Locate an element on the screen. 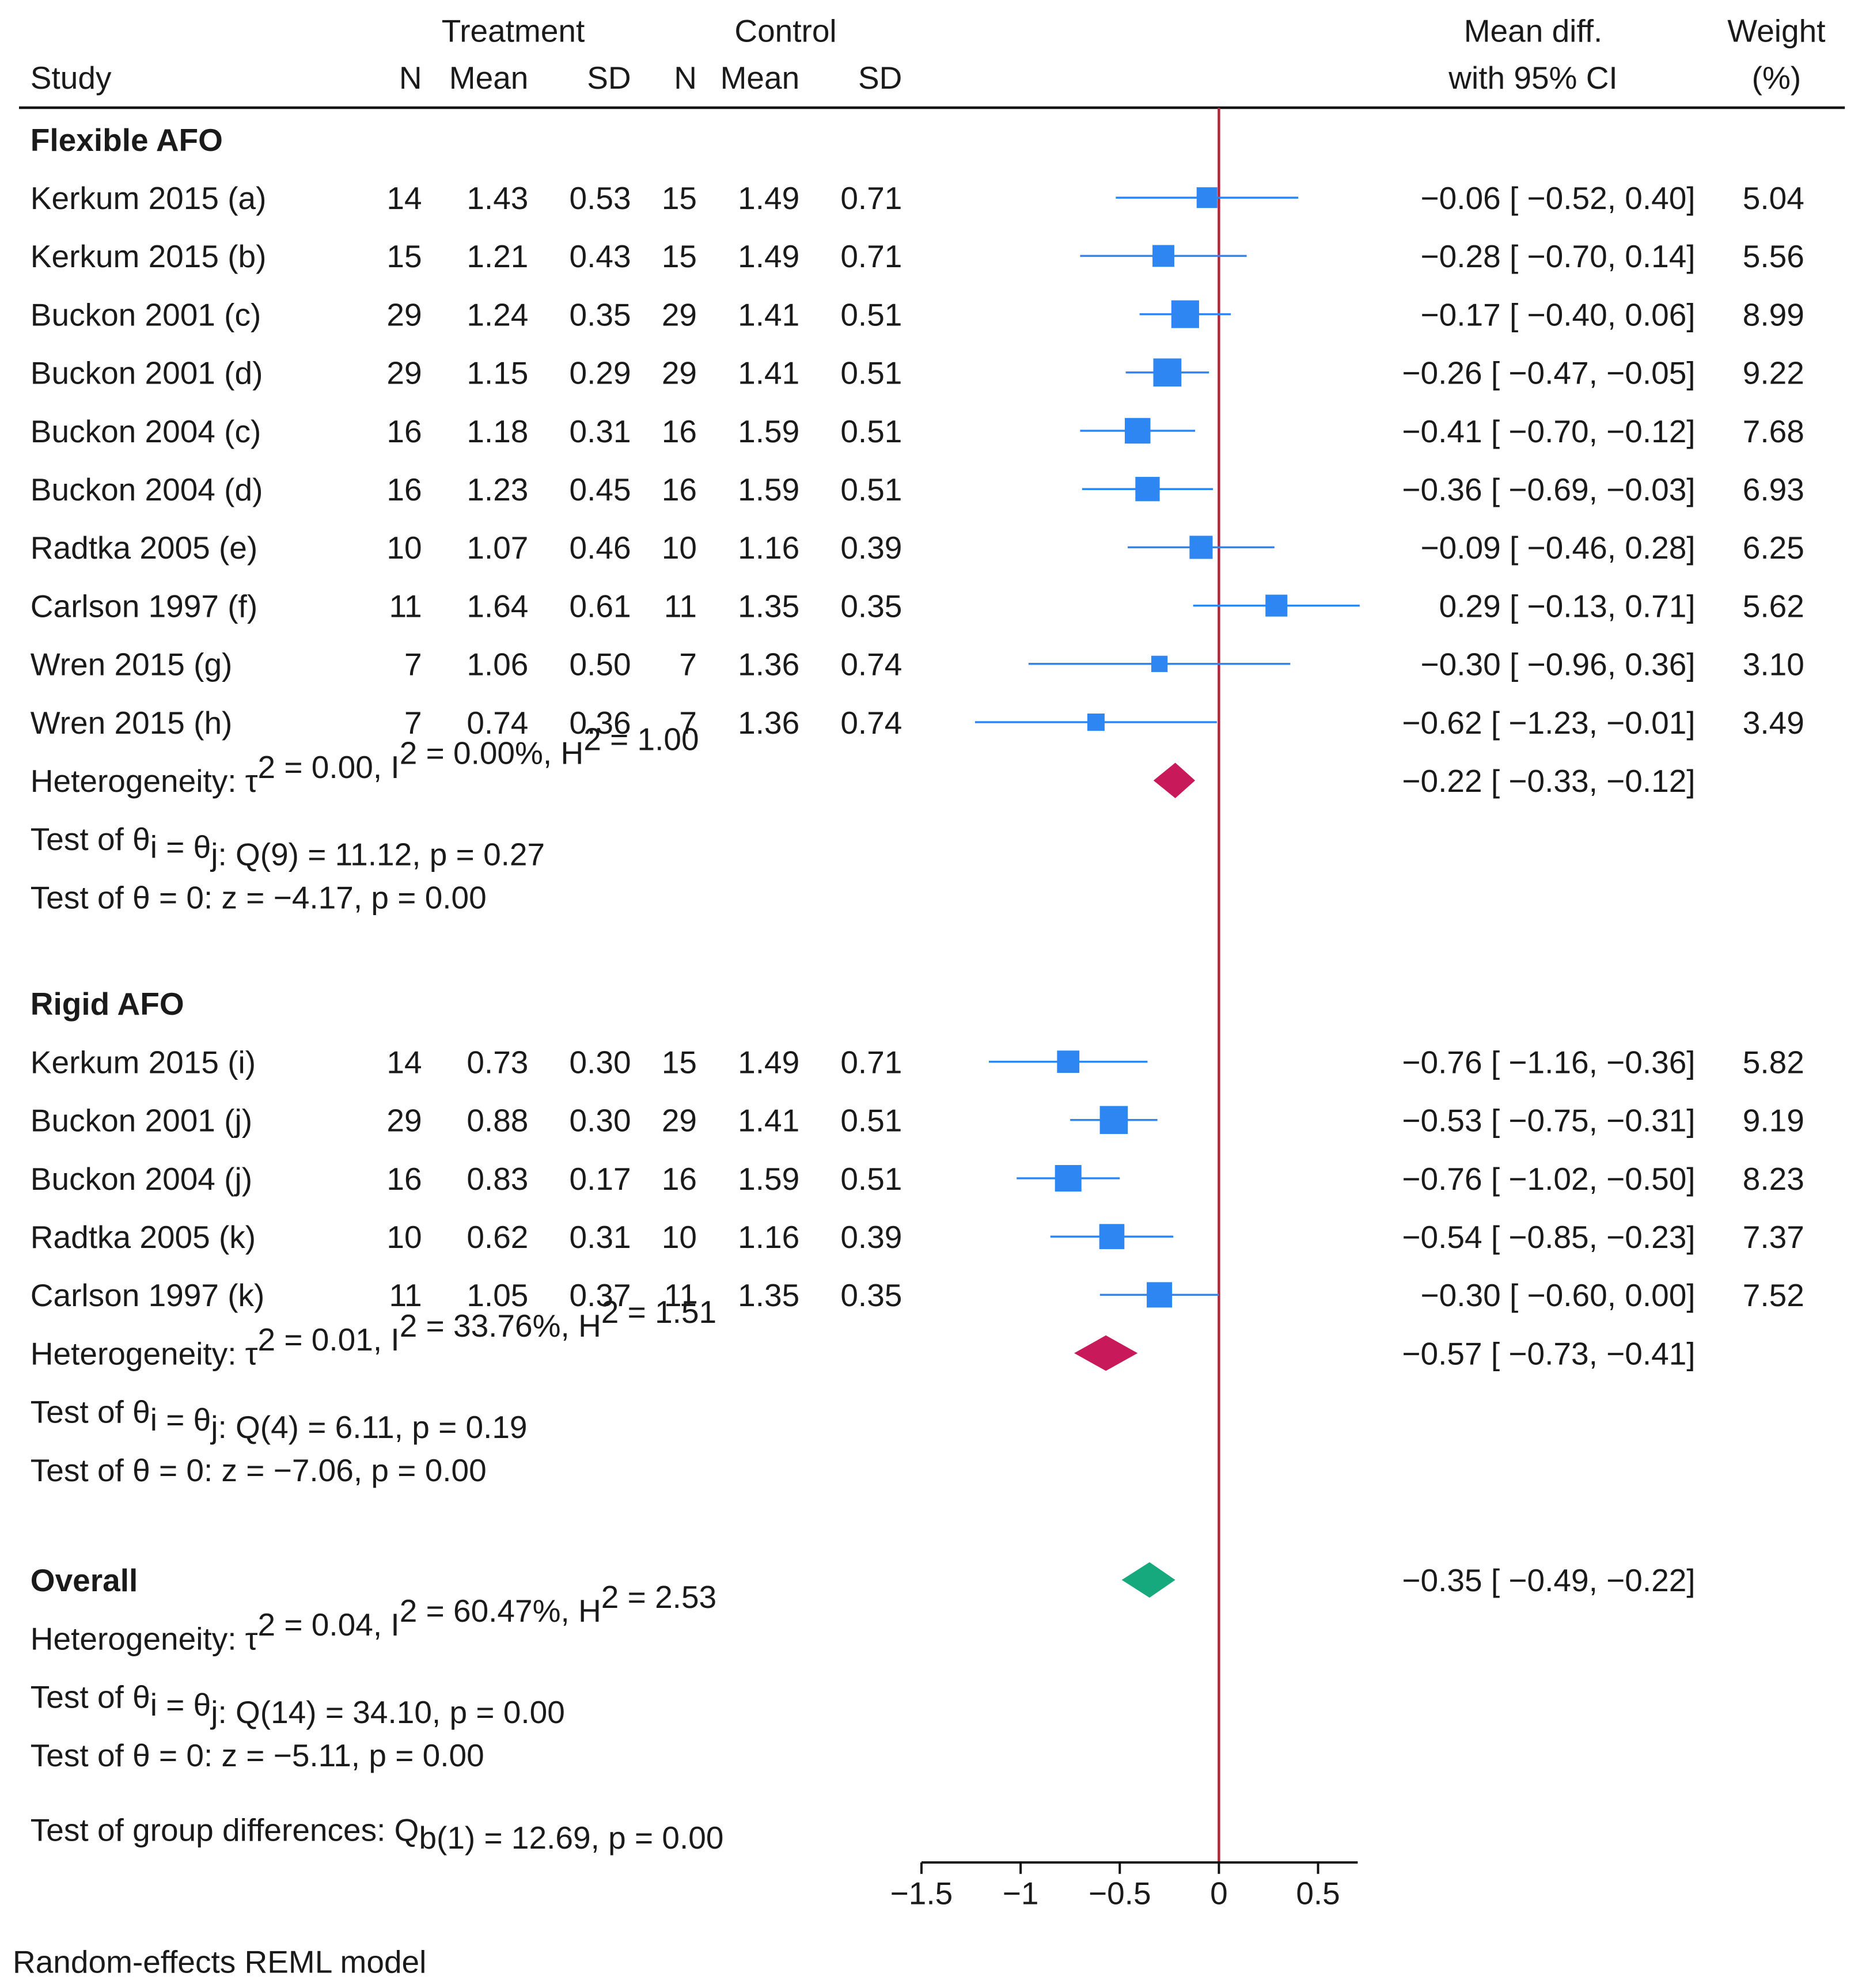  mean-diff-ci: −0.41 [ −0.70, −0.12] is located at coordinates (1548, 431).